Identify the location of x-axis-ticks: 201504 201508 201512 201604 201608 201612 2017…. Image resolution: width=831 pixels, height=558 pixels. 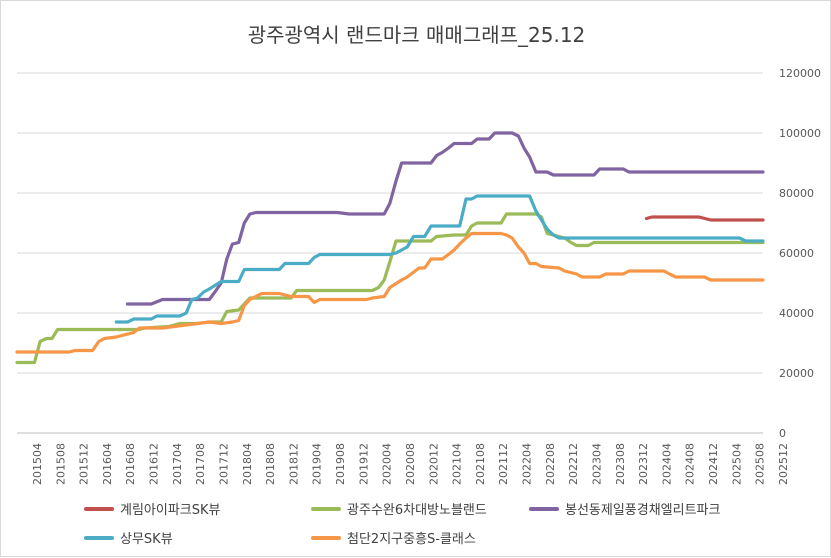
(410, 464).